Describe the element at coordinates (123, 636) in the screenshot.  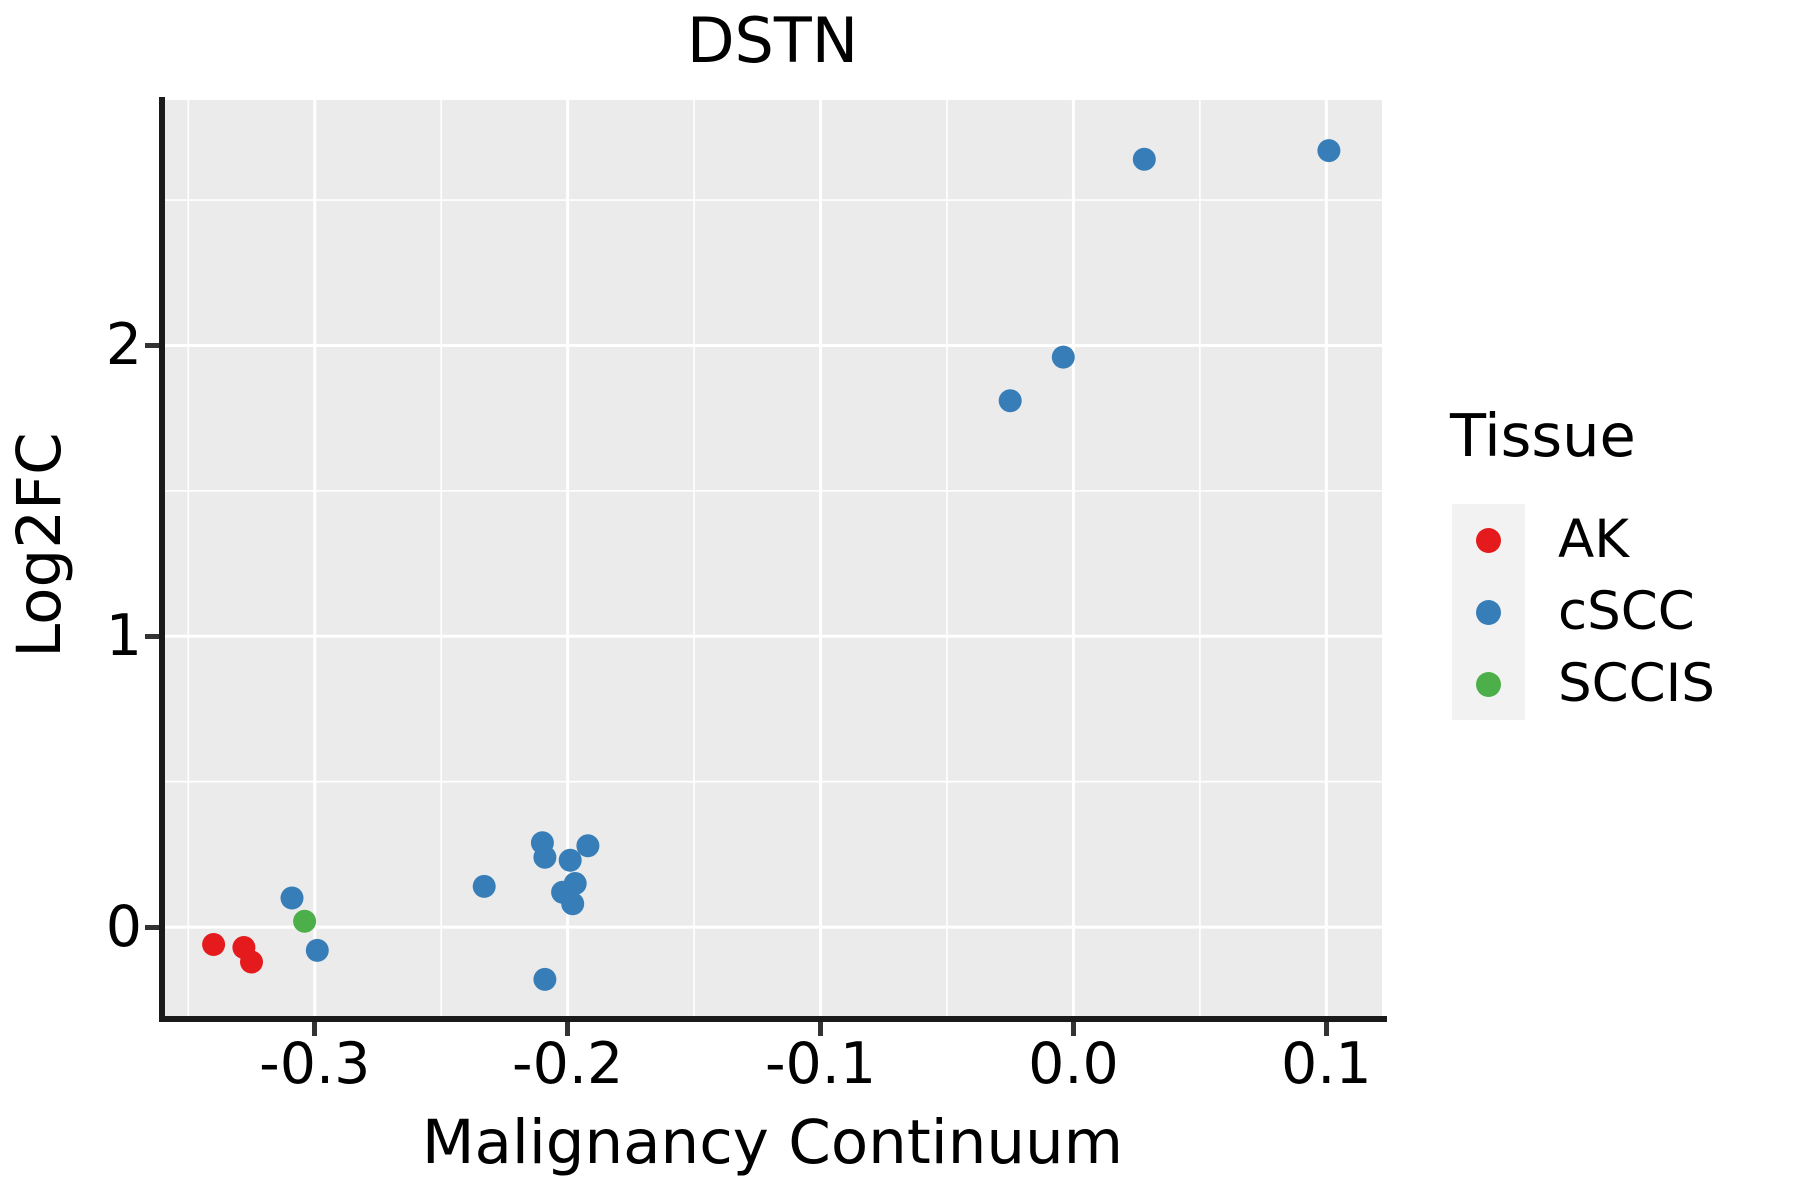
I see `y-tick-label: 1` at that location.